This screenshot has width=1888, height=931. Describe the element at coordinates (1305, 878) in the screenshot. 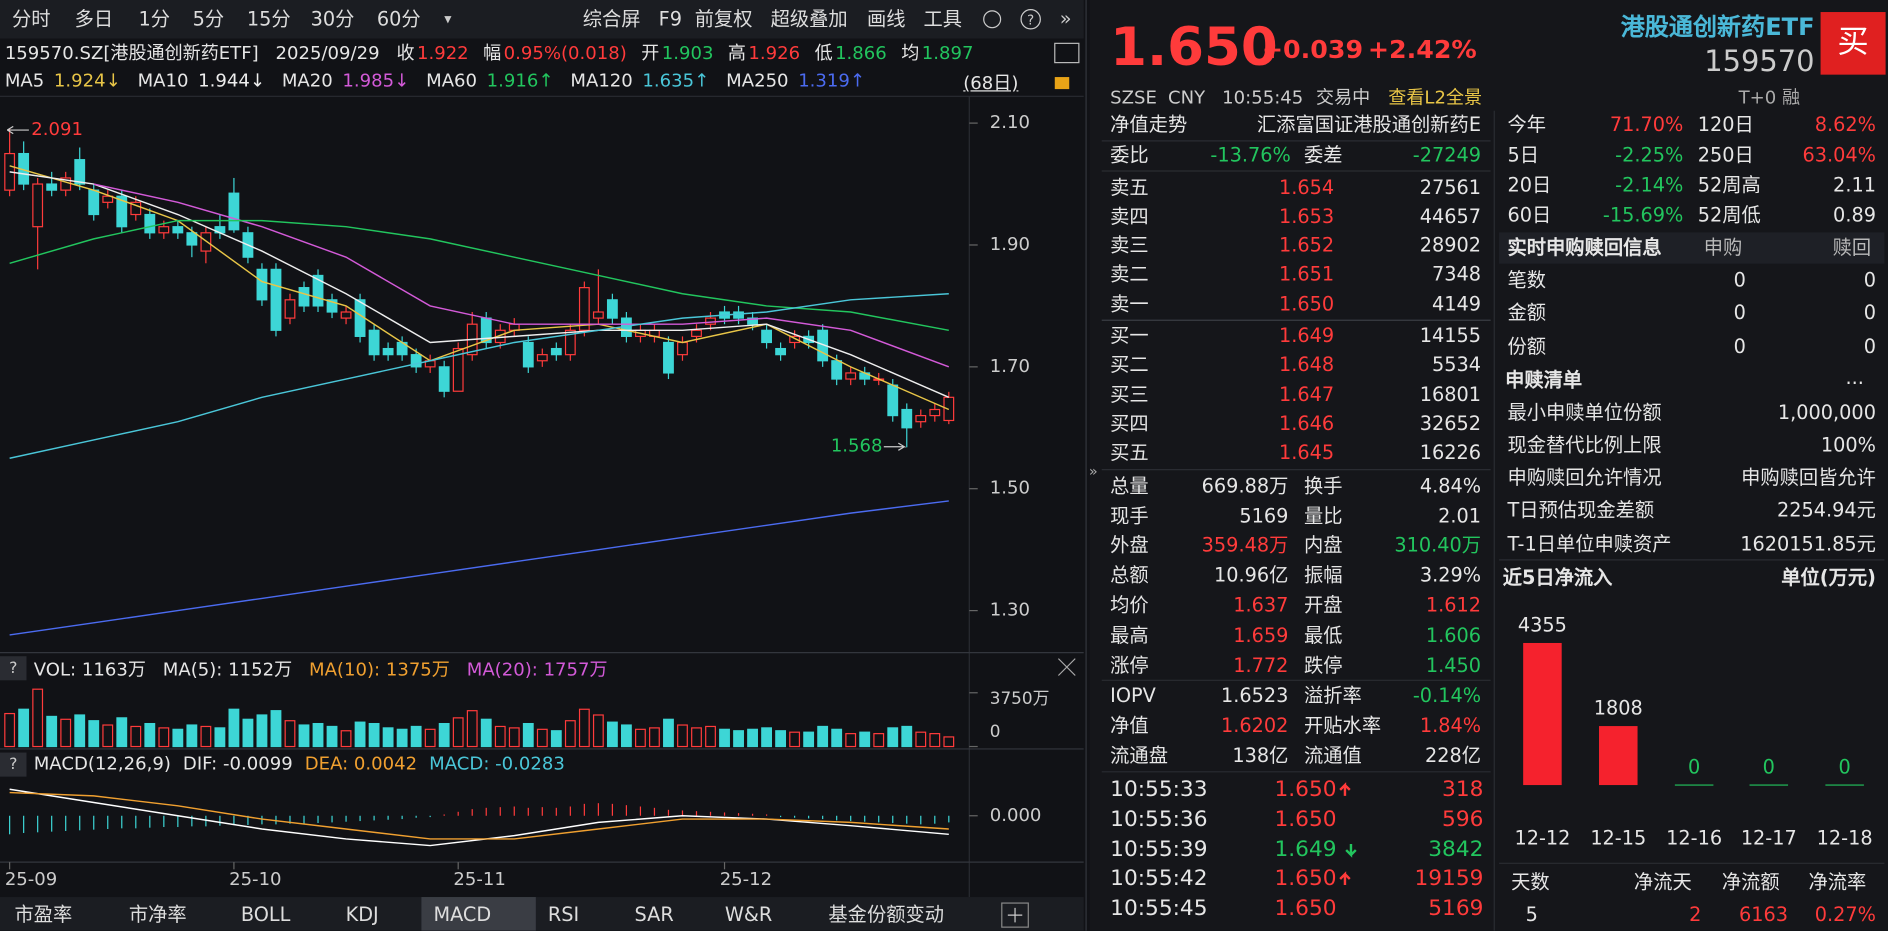

I see `trade-price: 1.650` at that location.